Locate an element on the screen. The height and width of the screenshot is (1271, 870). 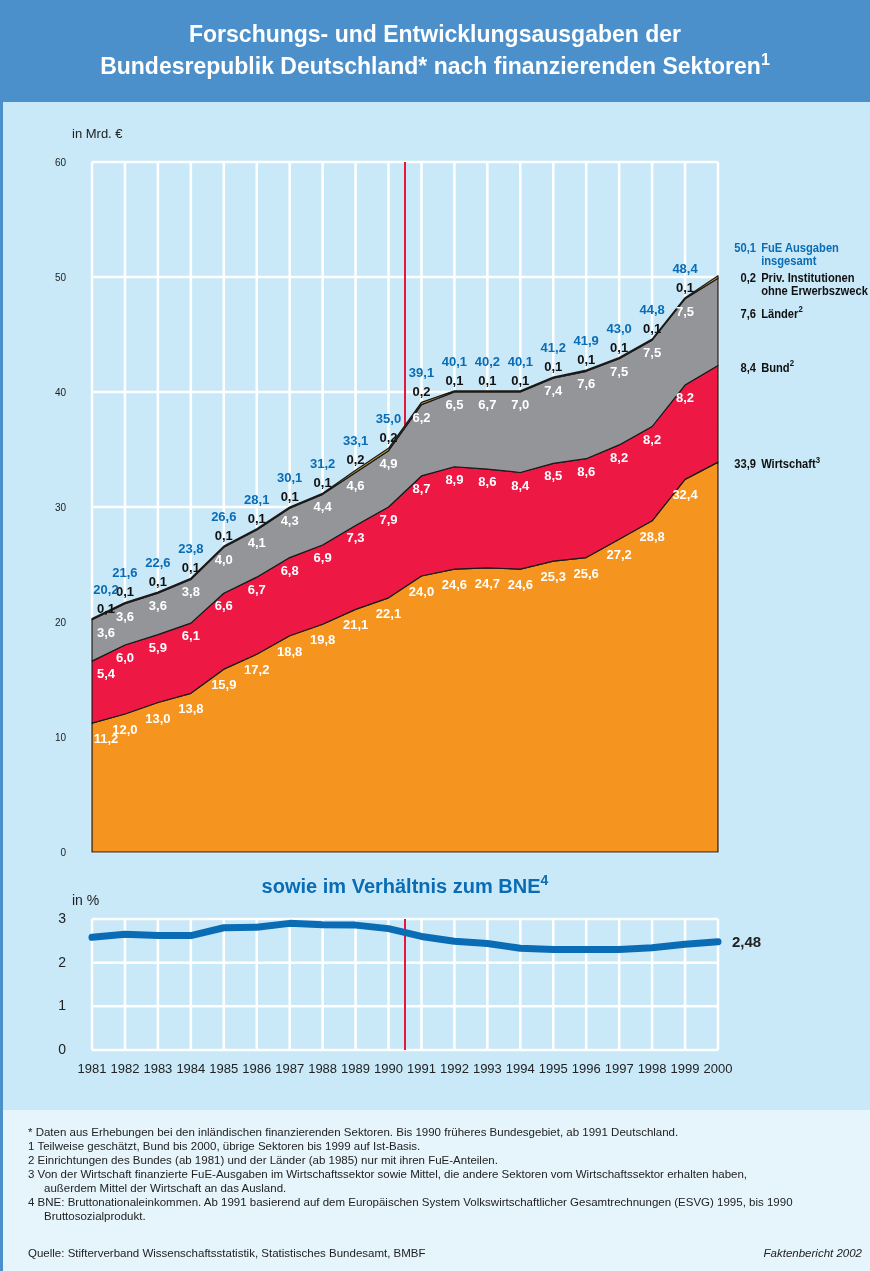
y-tick-label: 30 is located at coordinates (60, 507).